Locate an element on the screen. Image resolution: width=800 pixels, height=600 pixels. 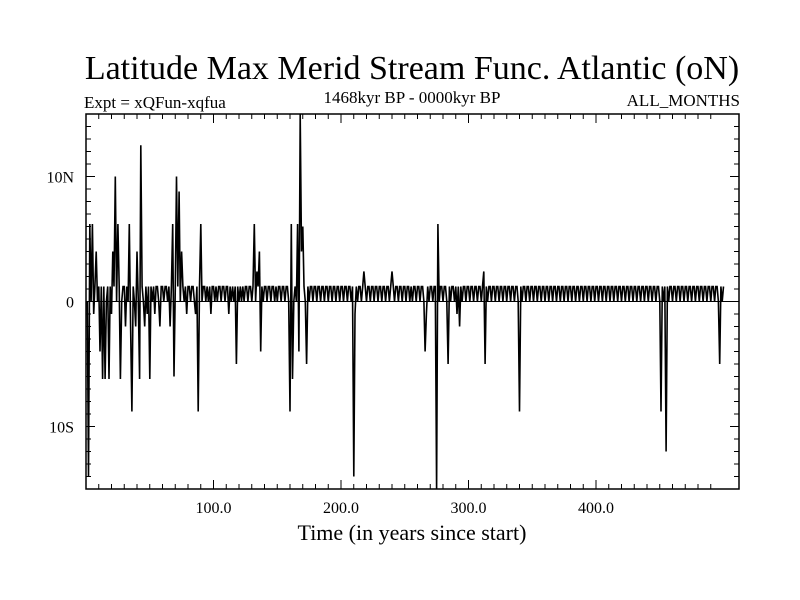
chart-subtitle-right: ALL_MONTHS is located at coordinates (683, 100).